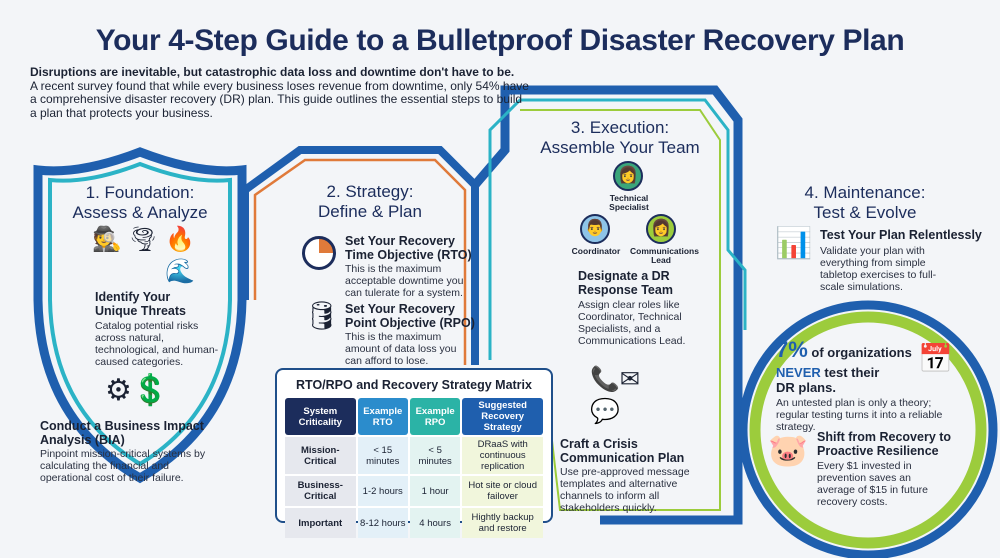 Image resolution: width=1000 pixels, height=558 pixels. Describe the element at coordinates (140, 192) in the screenshot. I see `step1-title-line1: 1. Foundation:` at that location.